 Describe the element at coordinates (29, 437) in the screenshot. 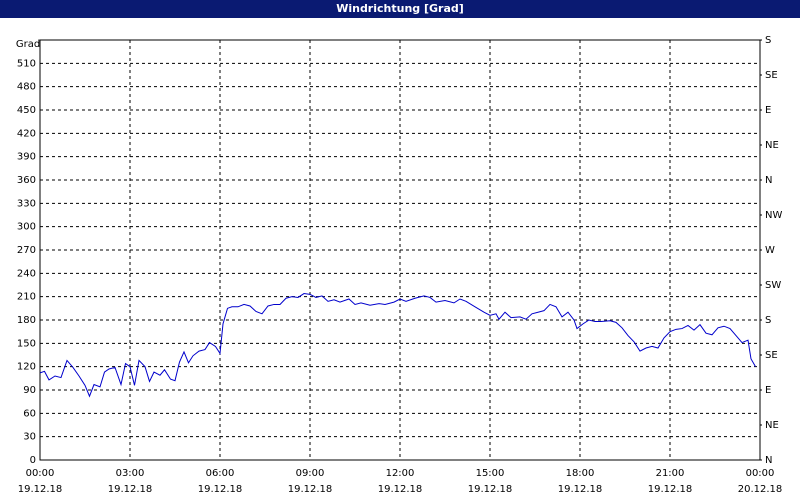

I see `y-tick-label: 30` at that location.